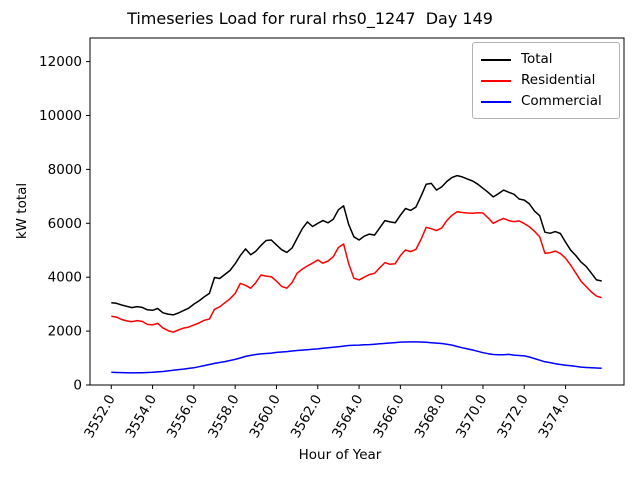  What do you see at coordinates (537, 58) in the screenshot?
I see `legend-label-total: Total` at bounding box center [537, 58].